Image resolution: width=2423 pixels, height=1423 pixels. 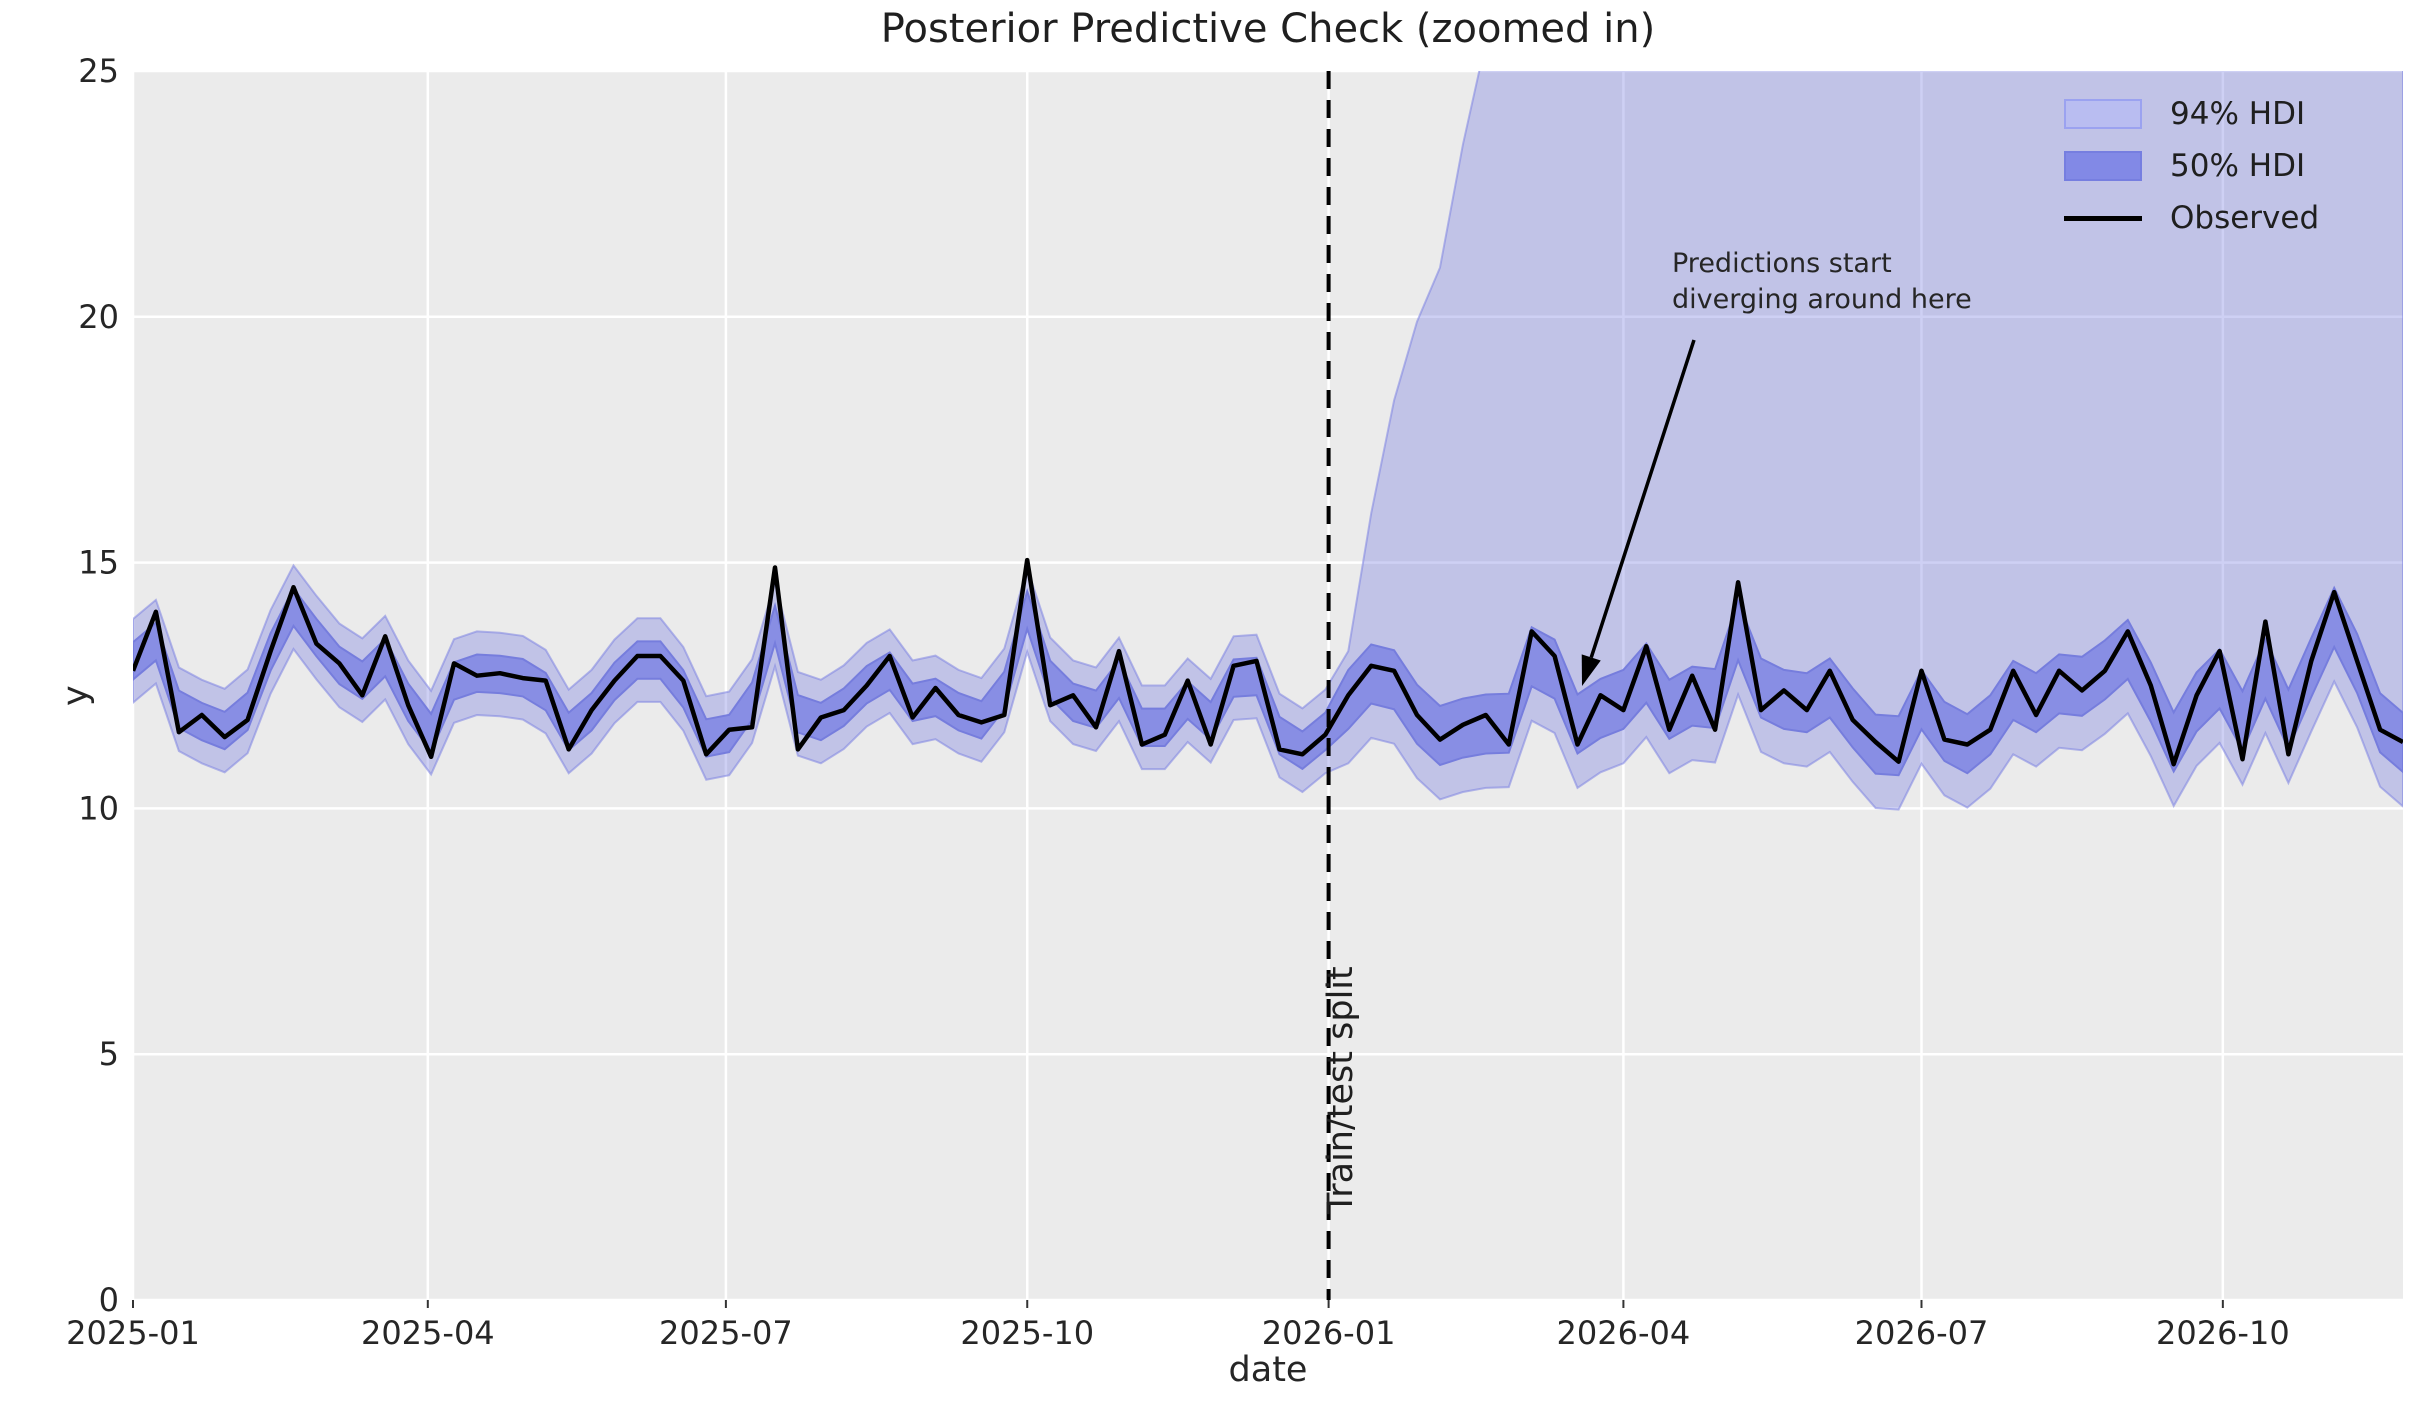 What do you see at coordinates (2245, 218) in the screenshot?
I see `legend-label-observed: Observed` at bounding box center [2245, 218].